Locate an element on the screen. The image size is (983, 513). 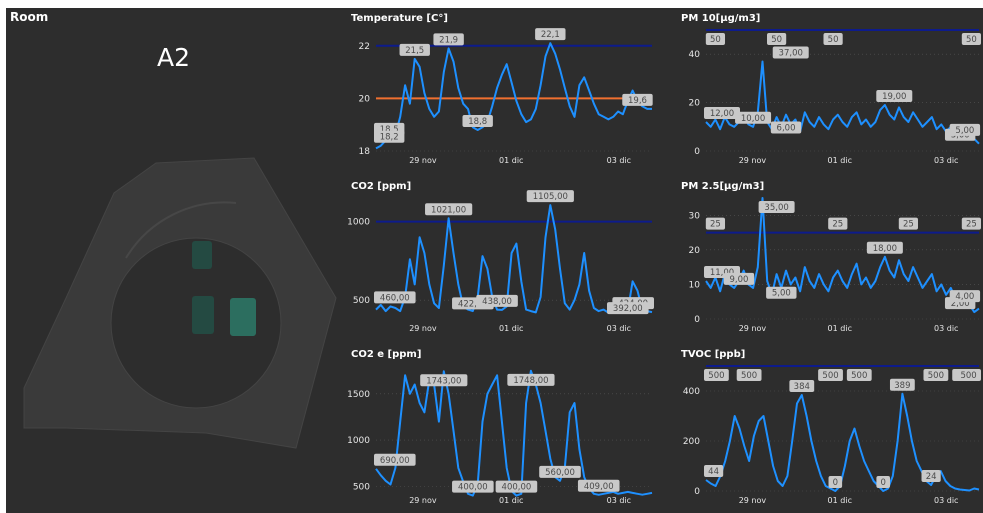
data-label: 560,00 is located at coordinates (560, 471).